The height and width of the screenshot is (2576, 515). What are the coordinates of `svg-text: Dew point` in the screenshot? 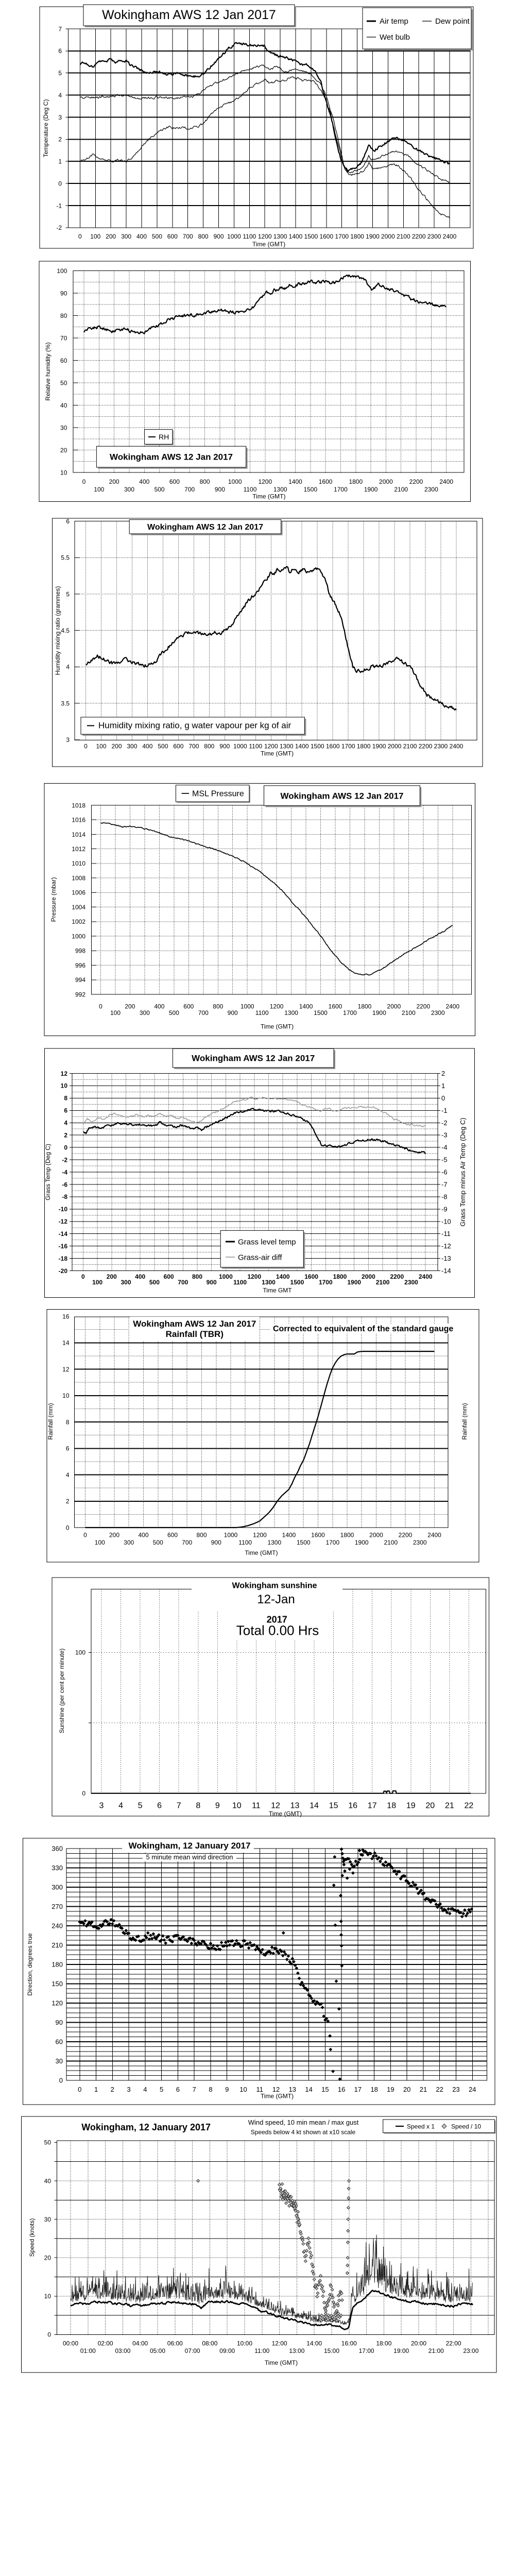 It's located at (453, 21).